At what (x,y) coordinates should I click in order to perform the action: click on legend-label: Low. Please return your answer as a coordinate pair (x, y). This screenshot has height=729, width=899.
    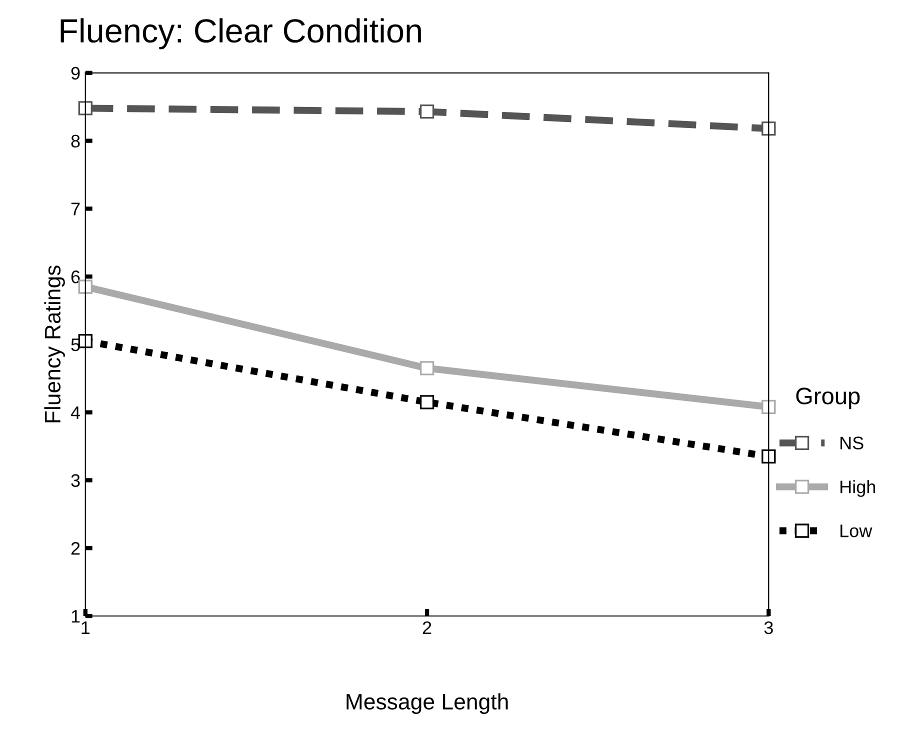
    Looking at the image, I should click on (856, 531).